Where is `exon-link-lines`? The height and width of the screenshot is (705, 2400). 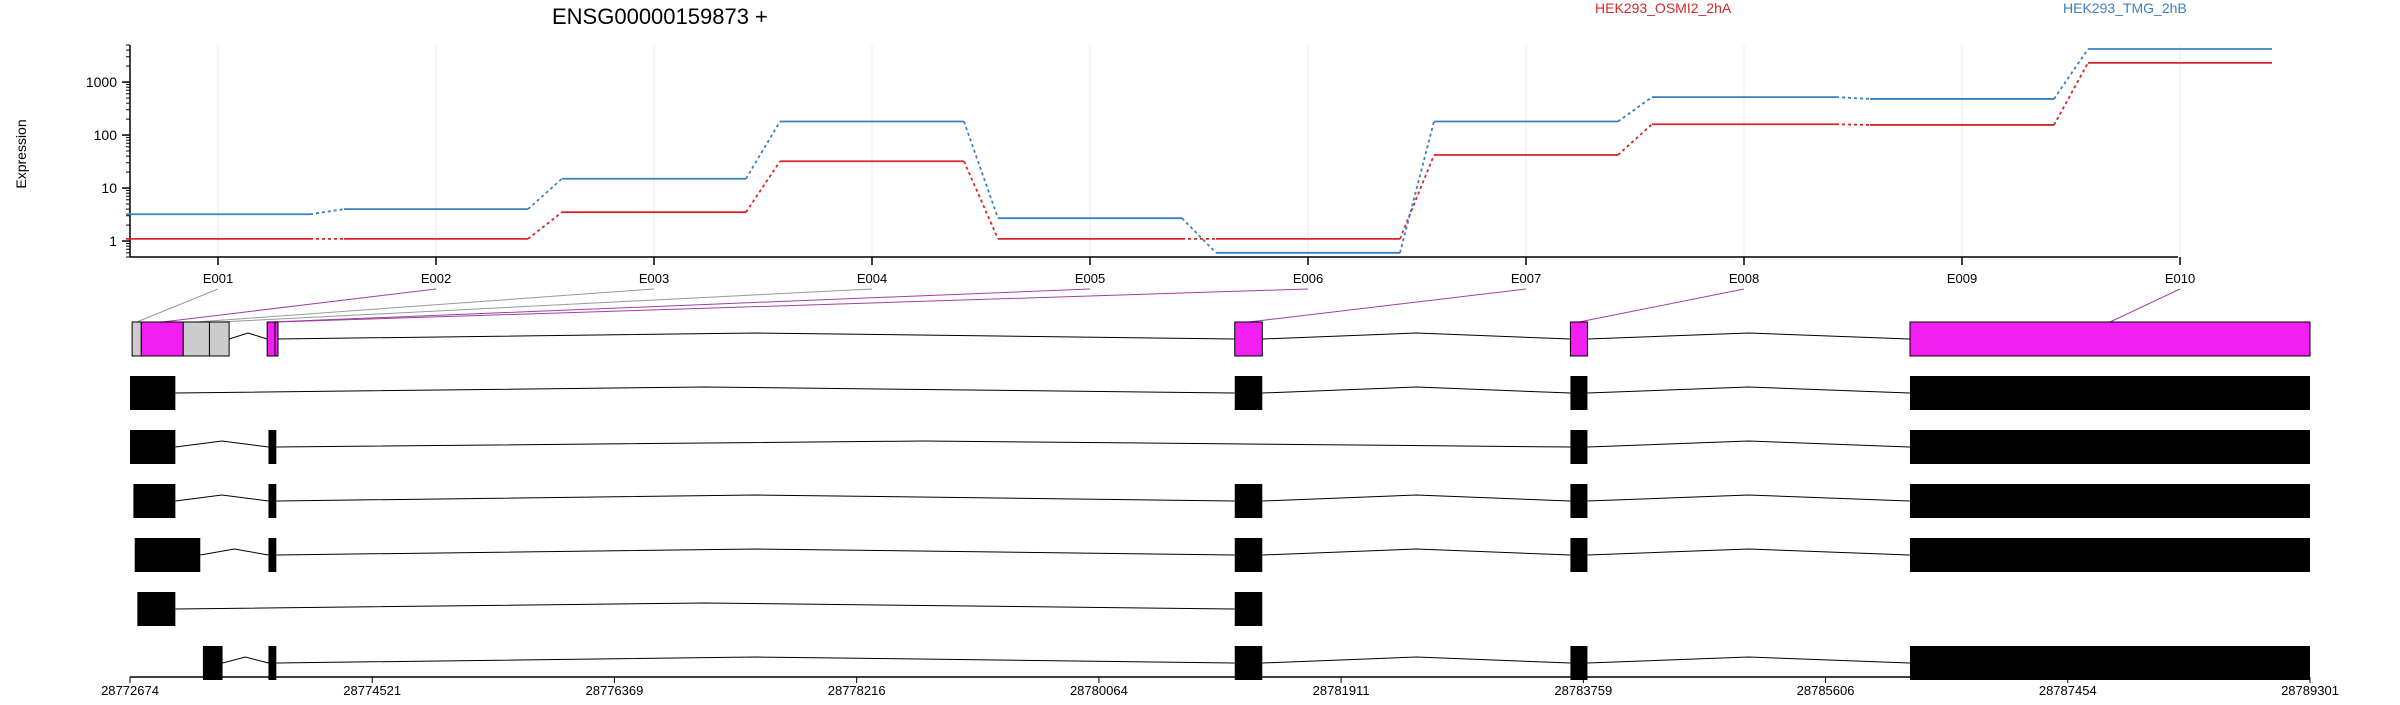 exon-link-lines is located at coordinates (1158, 305).